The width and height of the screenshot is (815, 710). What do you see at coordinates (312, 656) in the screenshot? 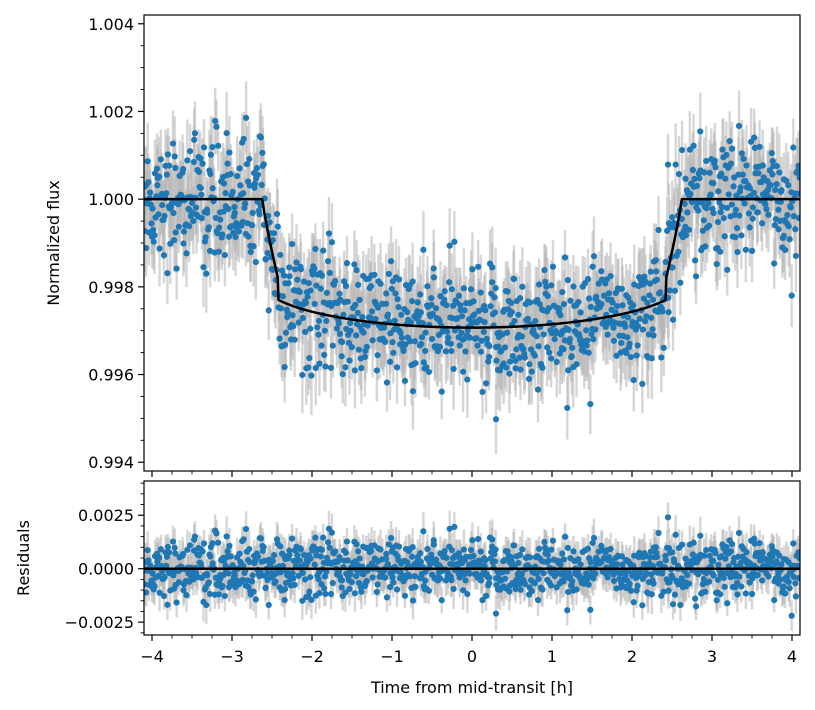
I see `x-tick-label: −2` at bounding box center [312, 656].